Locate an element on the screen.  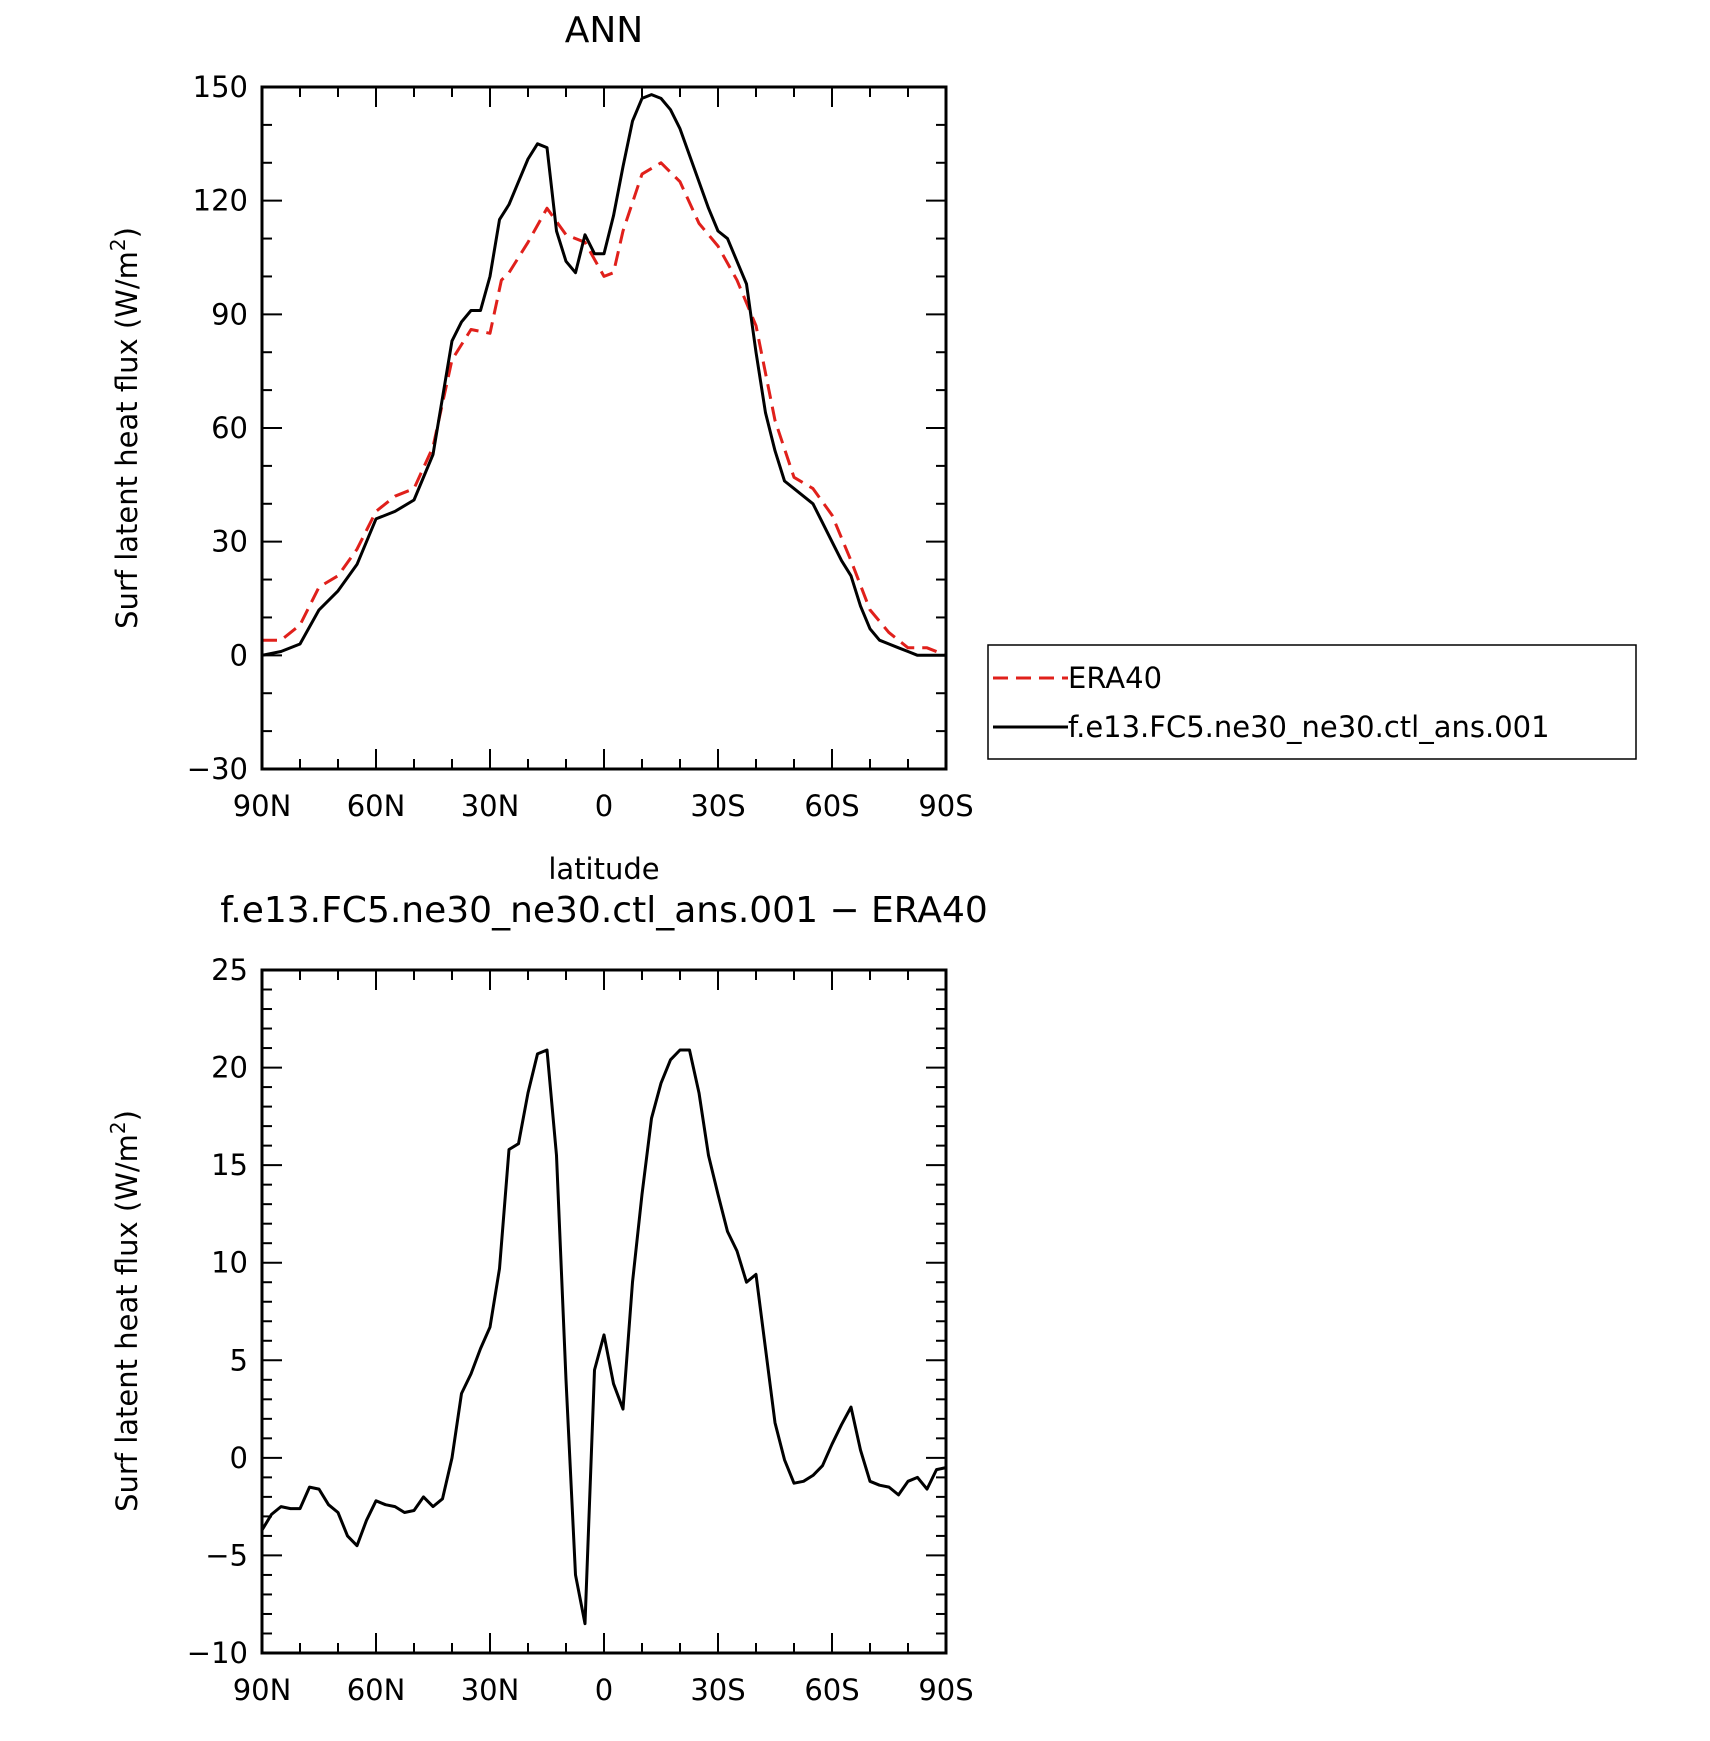
y-tick-label: 90 is located at coordinates (229, 314).